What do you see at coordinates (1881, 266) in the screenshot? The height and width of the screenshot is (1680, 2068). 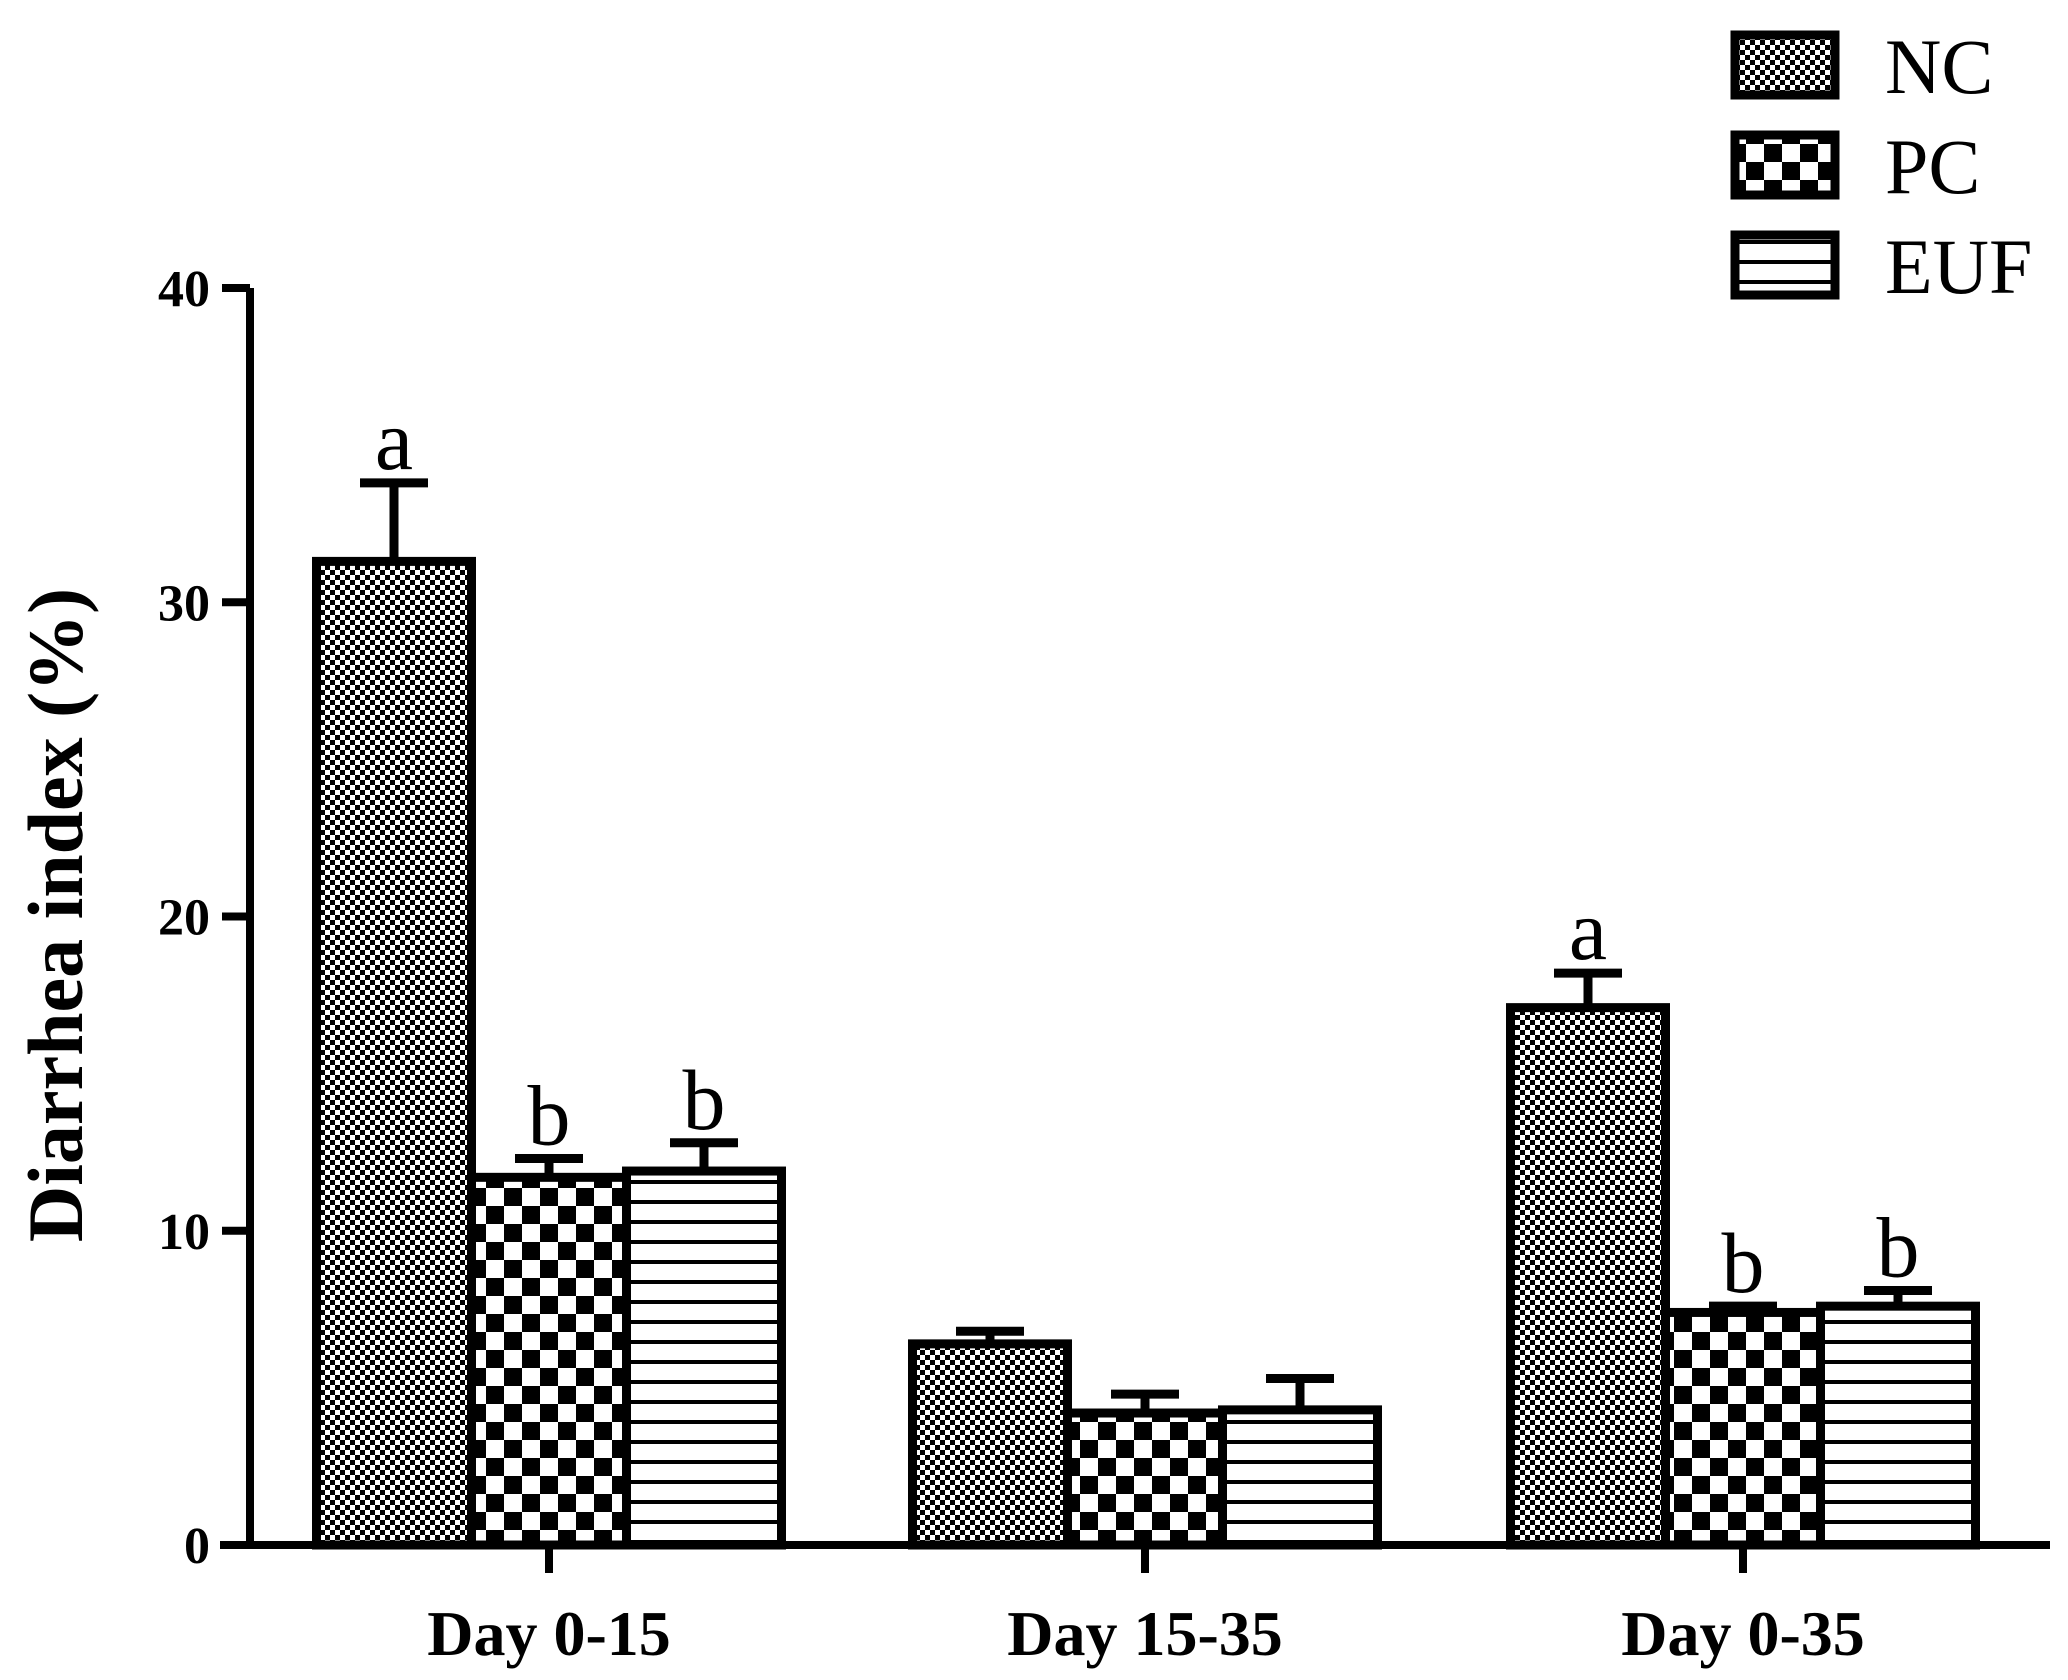 I see `legend-item: EUF` at bounding box center [1881, 266].